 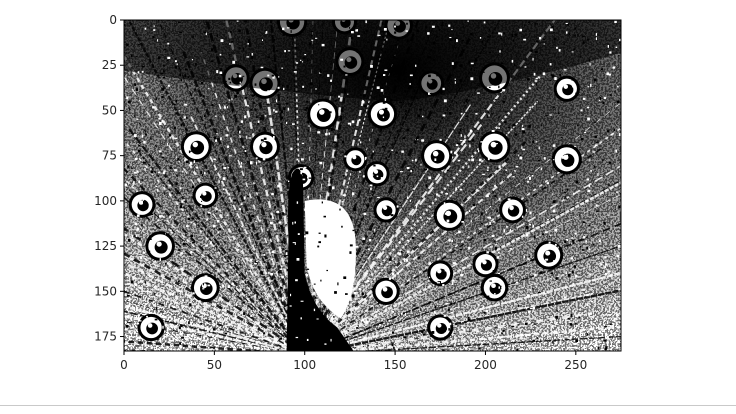 I want to click on y-tick-label: 25, so click(x=109, y=65).